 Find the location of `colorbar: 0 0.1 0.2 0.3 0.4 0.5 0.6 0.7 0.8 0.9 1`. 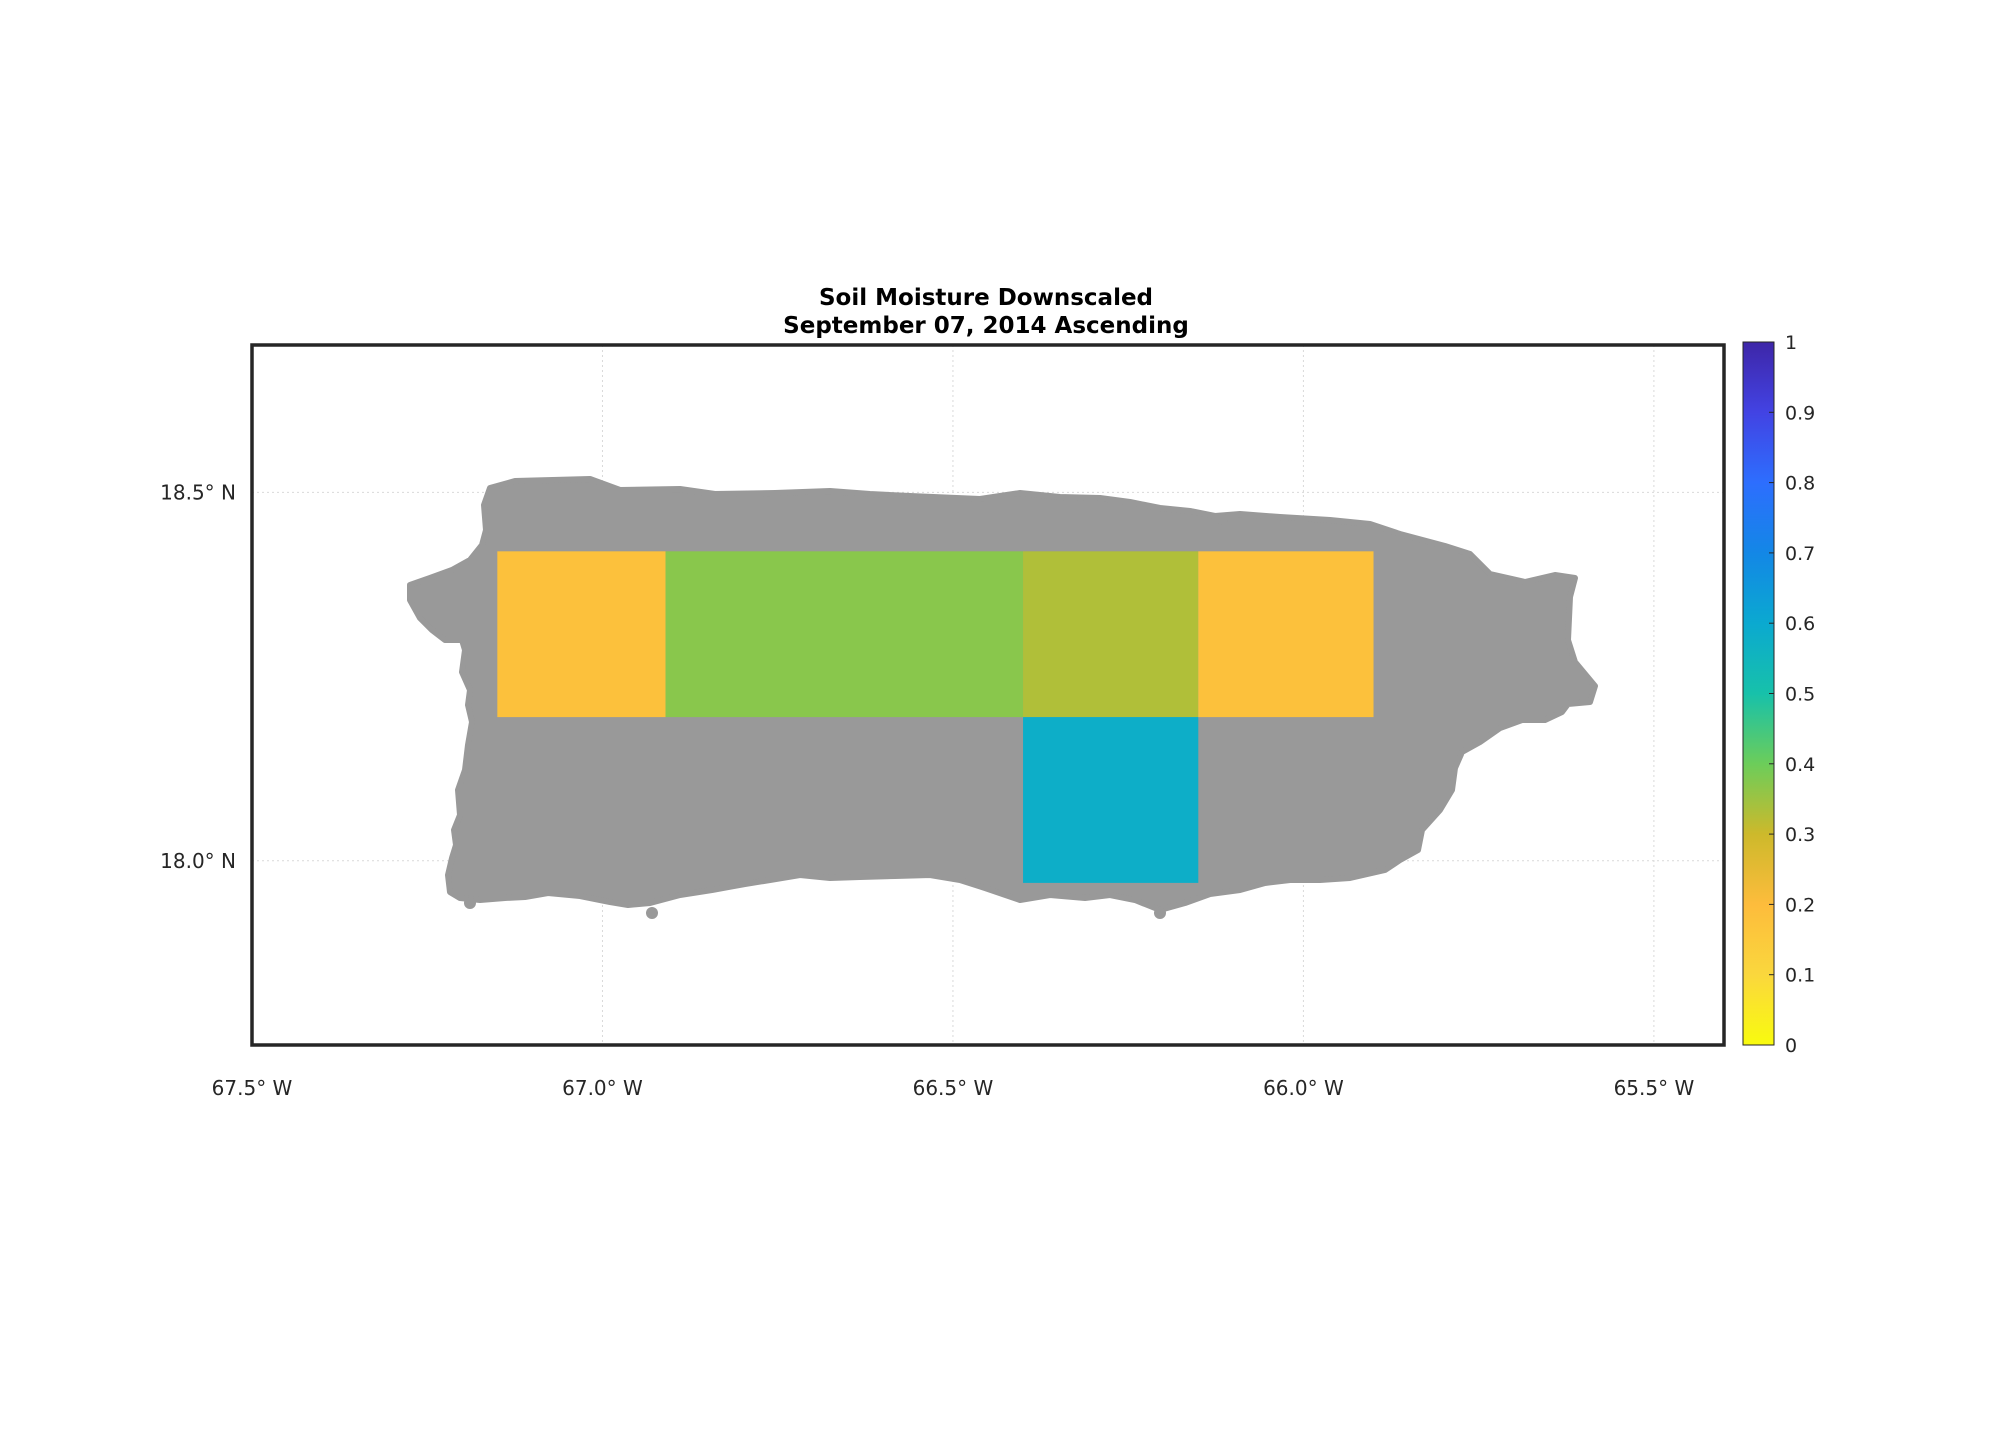

colorbar: 0 0.1 0.2 0.3 0.4 0.5 0.6 0.7 0.8 0.9 1 is located at coordinates (1778, 694).